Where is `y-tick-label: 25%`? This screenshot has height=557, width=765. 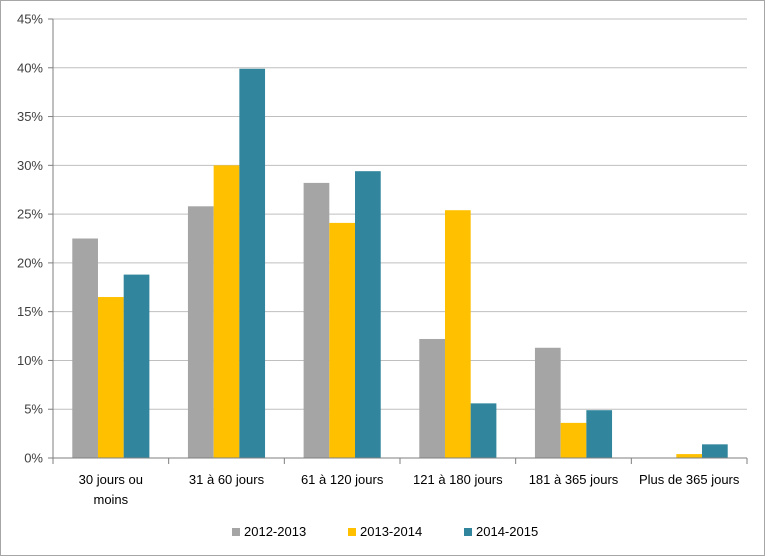
y-tick-label: 25% is located at coordinates (30, 214).